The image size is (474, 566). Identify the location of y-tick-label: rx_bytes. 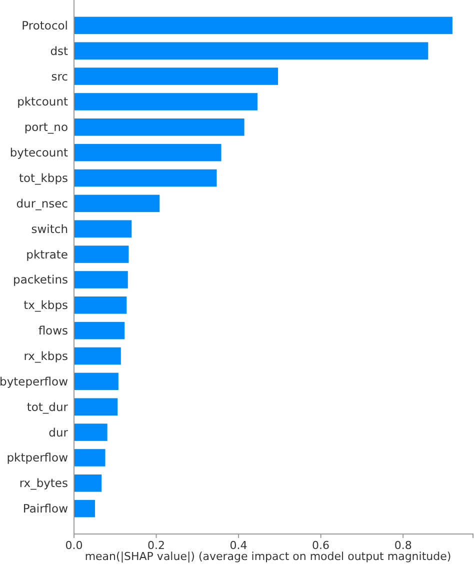
(43, 483).